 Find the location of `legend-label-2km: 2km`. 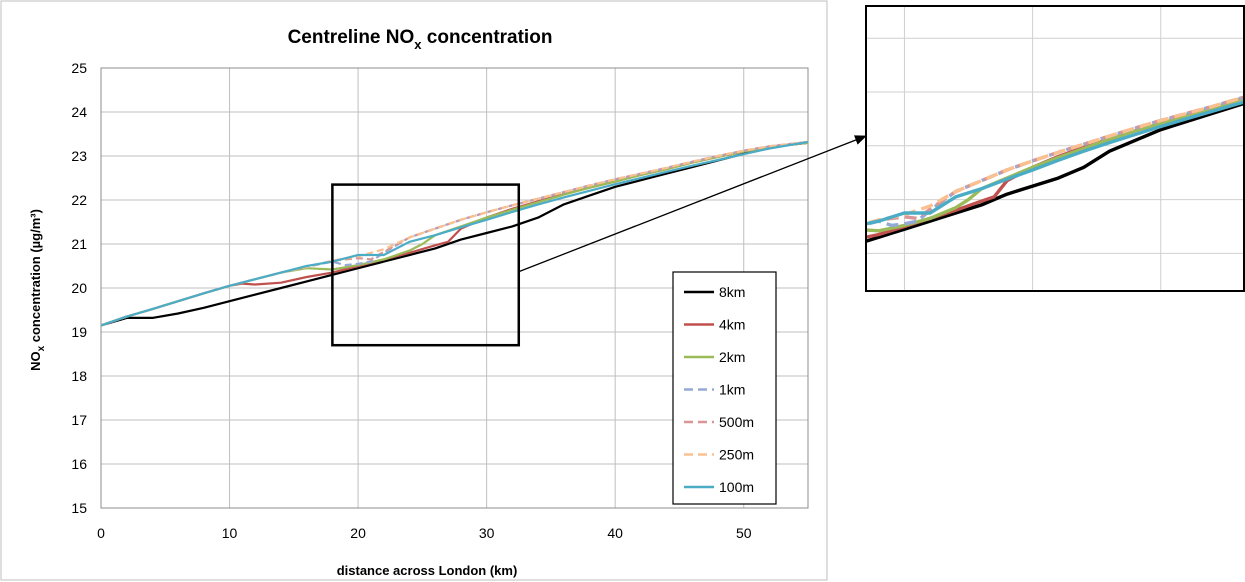

legend-label-2km: 2km is located at coordinates (732, 357).